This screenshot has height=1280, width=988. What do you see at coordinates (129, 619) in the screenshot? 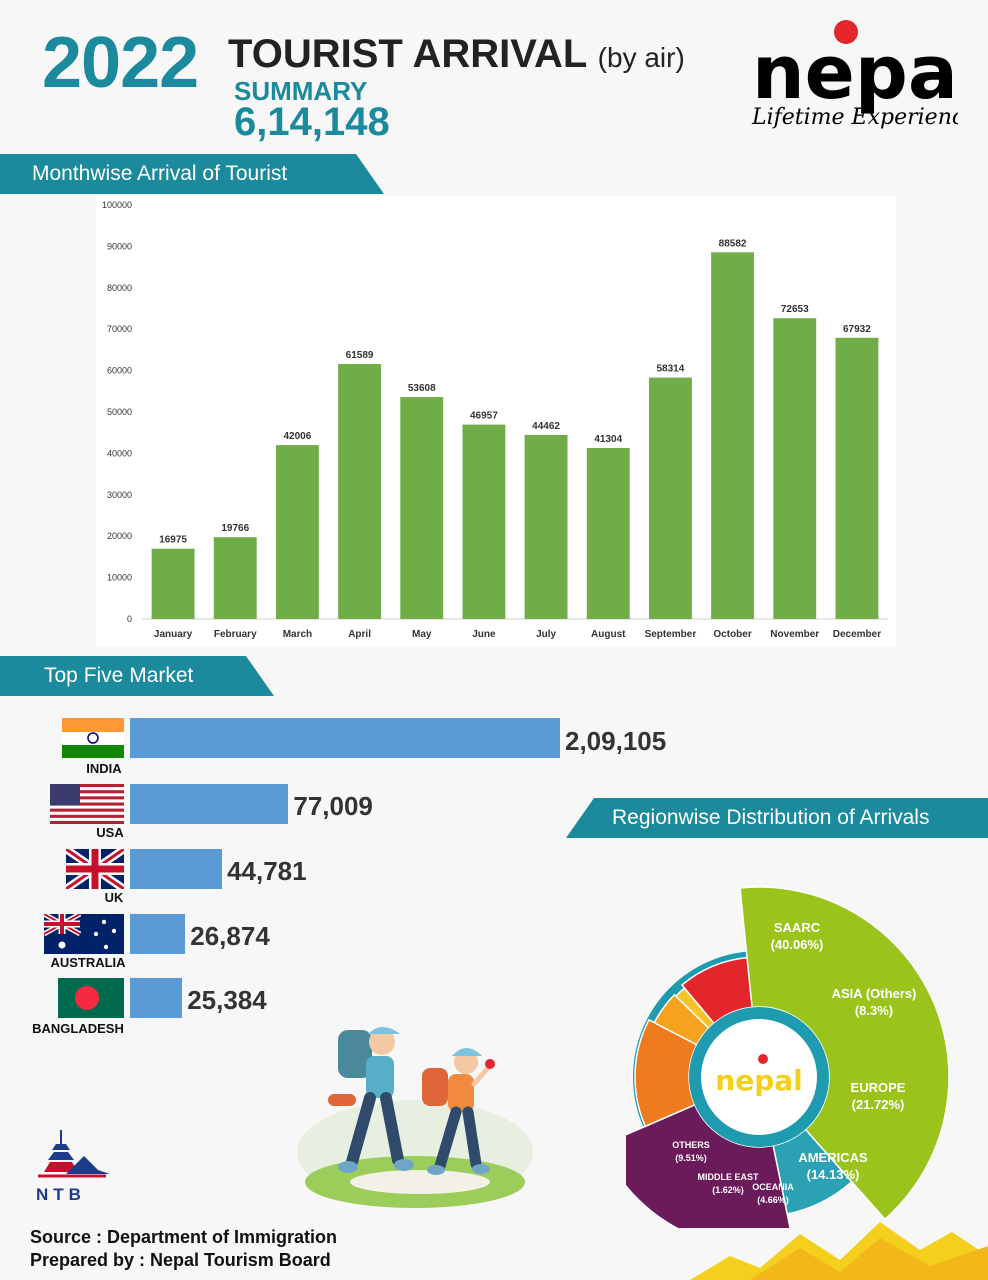
I see `y-tick-label: 0` at bounding box center [129, 619].